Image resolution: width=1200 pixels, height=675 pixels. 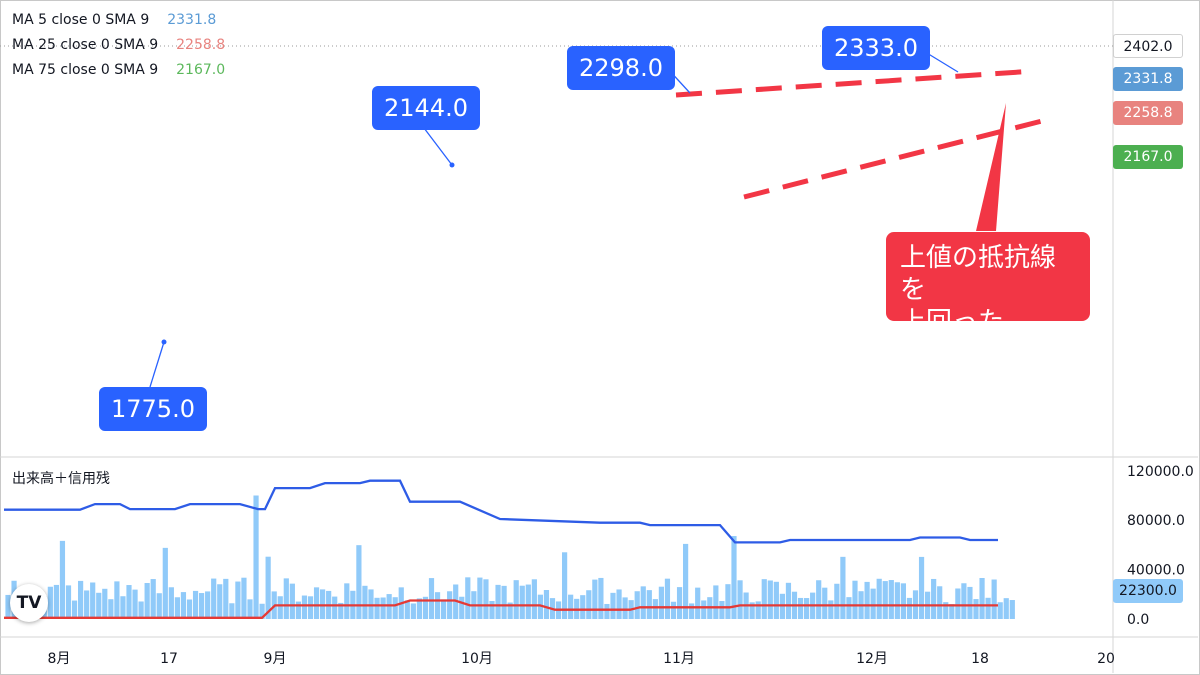 I want to click on callout-high-dec: 2333.0, so click(x=876, y=48).